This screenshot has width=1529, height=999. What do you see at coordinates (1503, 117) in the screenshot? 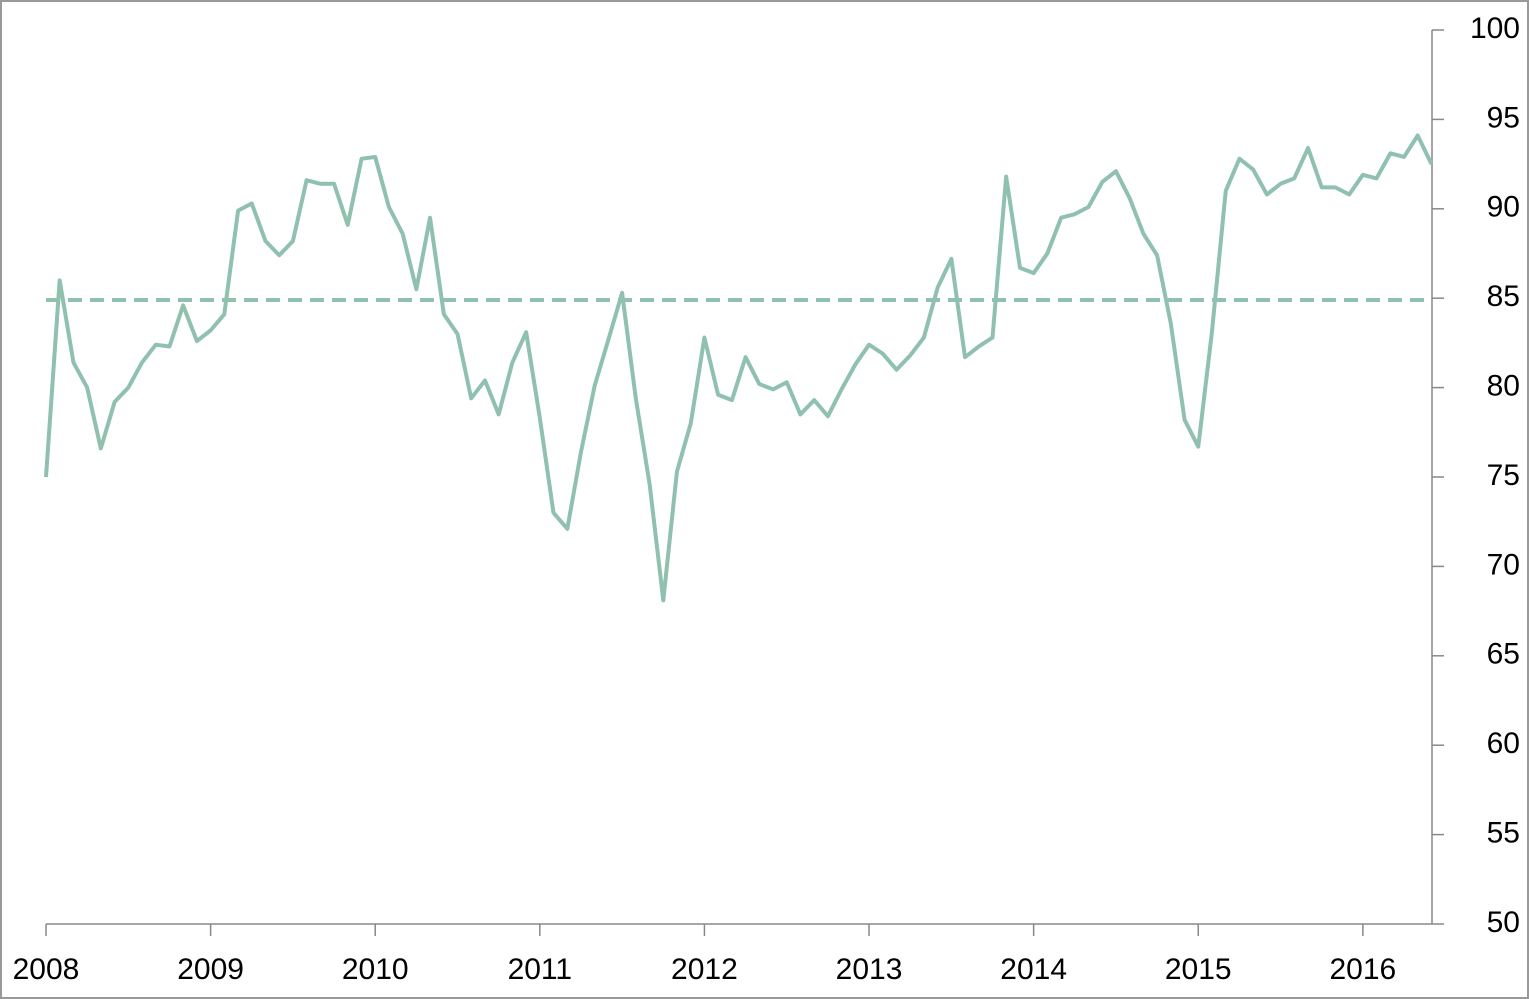
I see `y-tick-label: 95` at bounding box center [1503, 117].